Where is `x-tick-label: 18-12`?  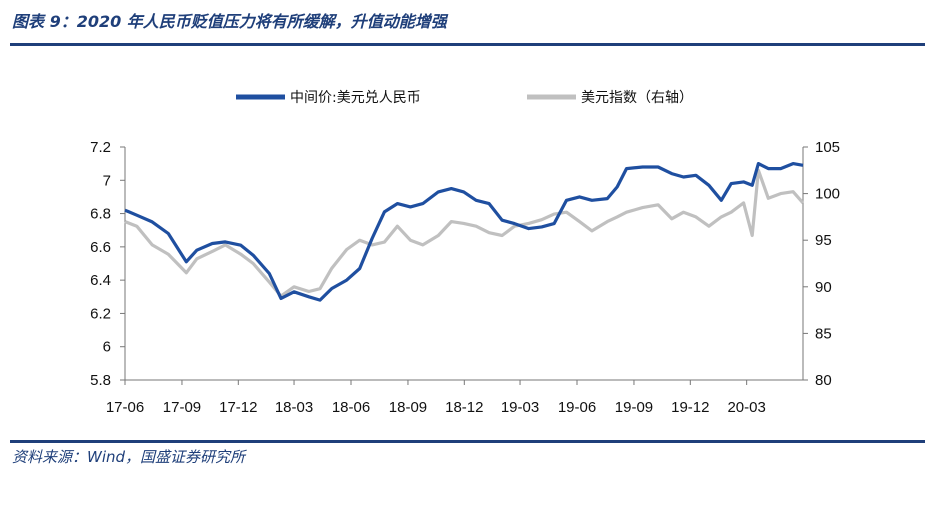
x-tick-label: 18-12 is located at coordinates (464, 407).